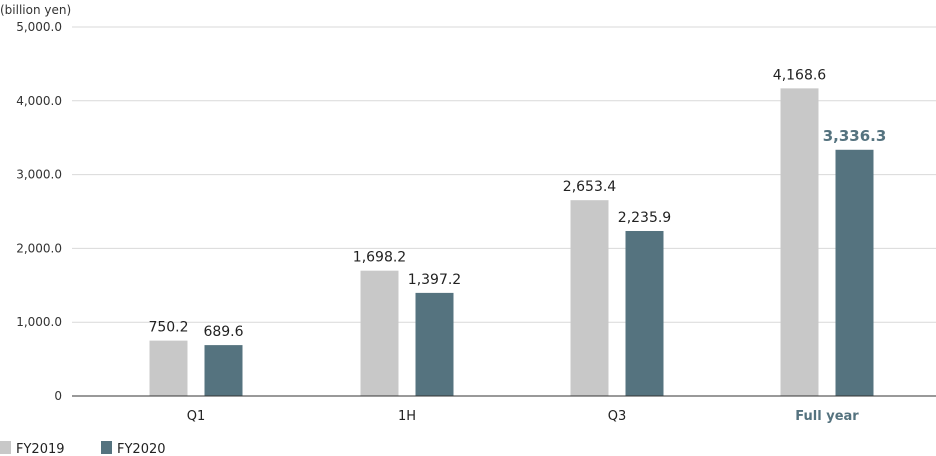  Describe the element at coordinates (39, 248) in the screenshot. I see `y-tick-label: 2,000.0` at that location.